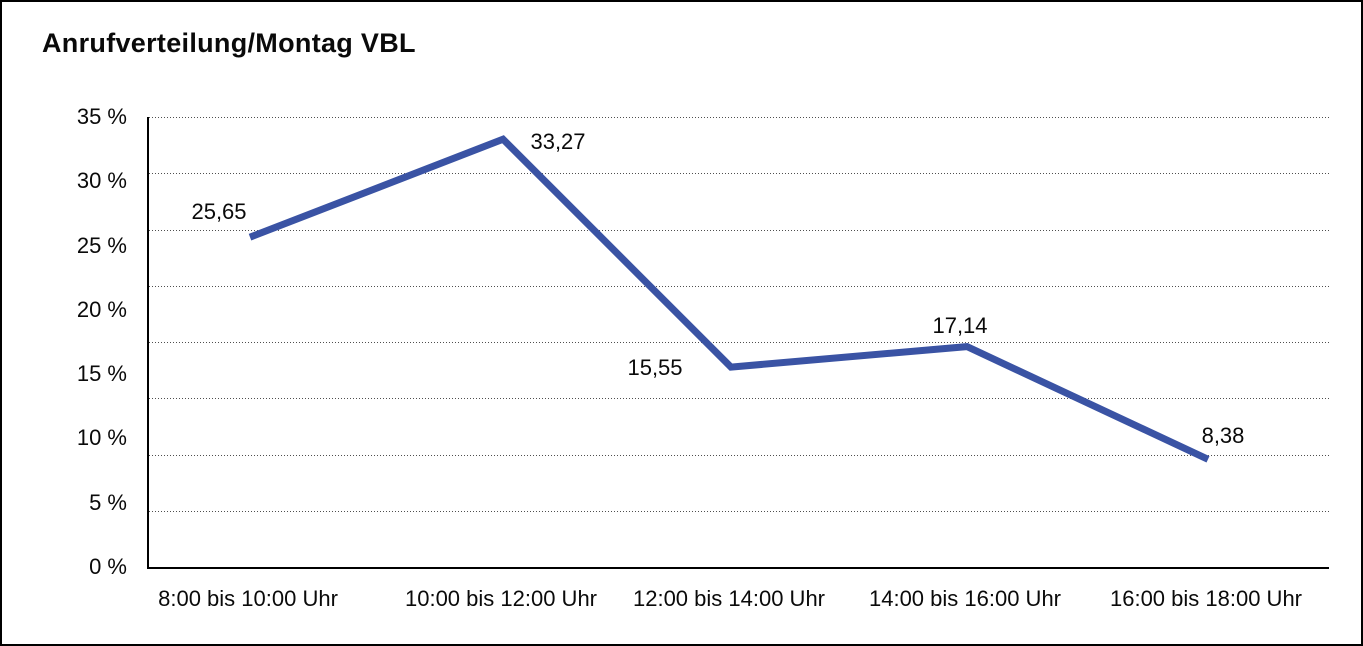  What do you see at coordinates (960, 325) in the screenshot?
I see `data-point-label: 17,14` at bounding box center [960, 325].